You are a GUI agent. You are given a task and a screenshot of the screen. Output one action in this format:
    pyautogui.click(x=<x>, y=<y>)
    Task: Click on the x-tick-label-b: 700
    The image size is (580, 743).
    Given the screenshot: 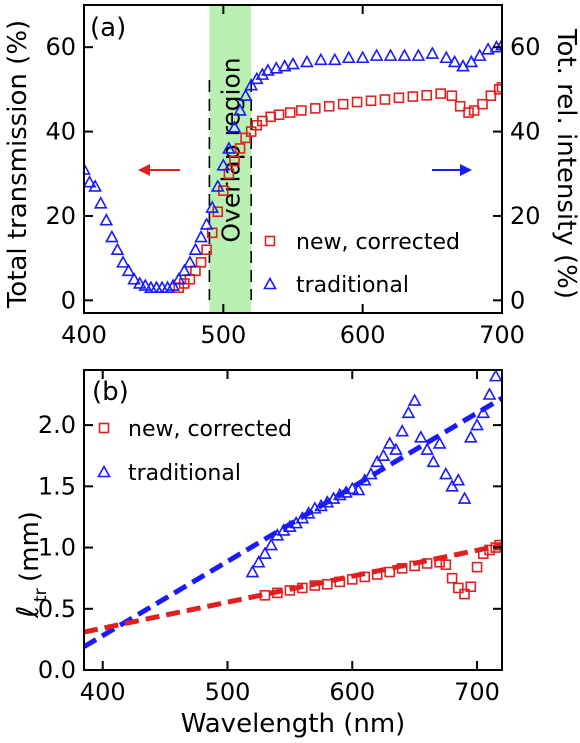 What is the action you would take?
    pyautogui.click(x=477, y=692)
    